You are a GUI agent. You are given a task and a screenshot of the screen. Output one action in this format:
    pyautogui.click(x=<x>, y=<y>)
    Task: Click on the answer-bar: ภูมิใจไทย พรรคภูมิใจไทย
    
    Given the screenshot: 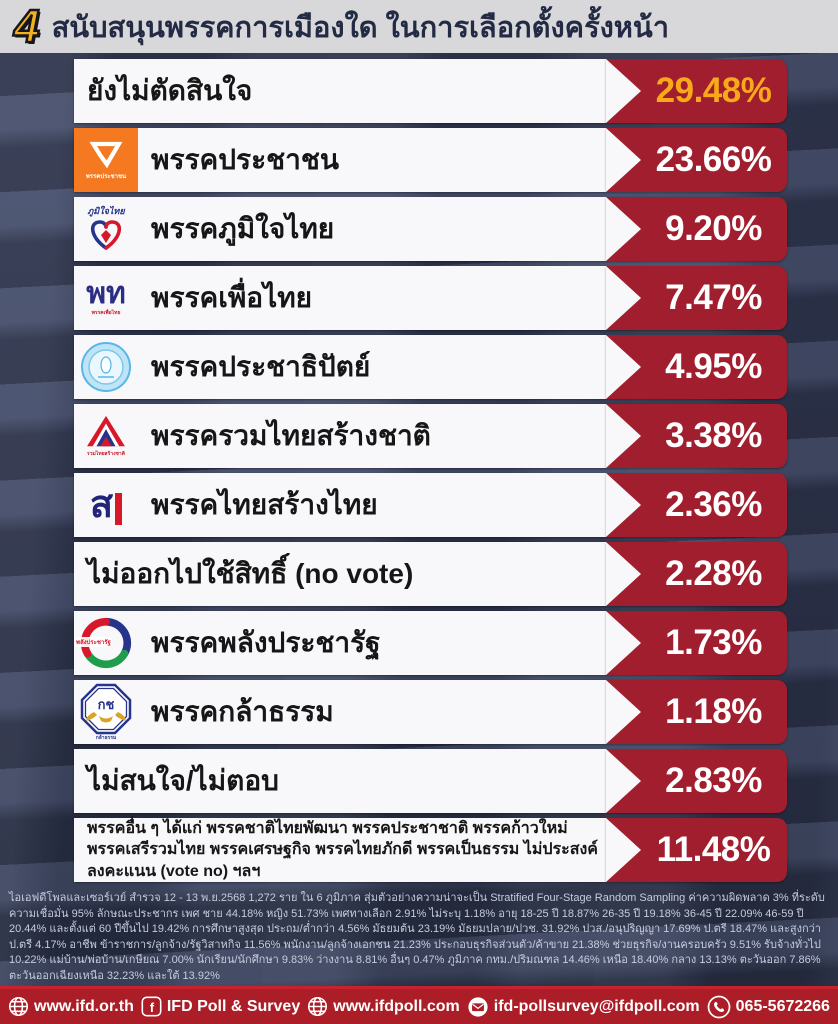 What is the action you would take?
    pyautogui.click(x=357, y=229)
    